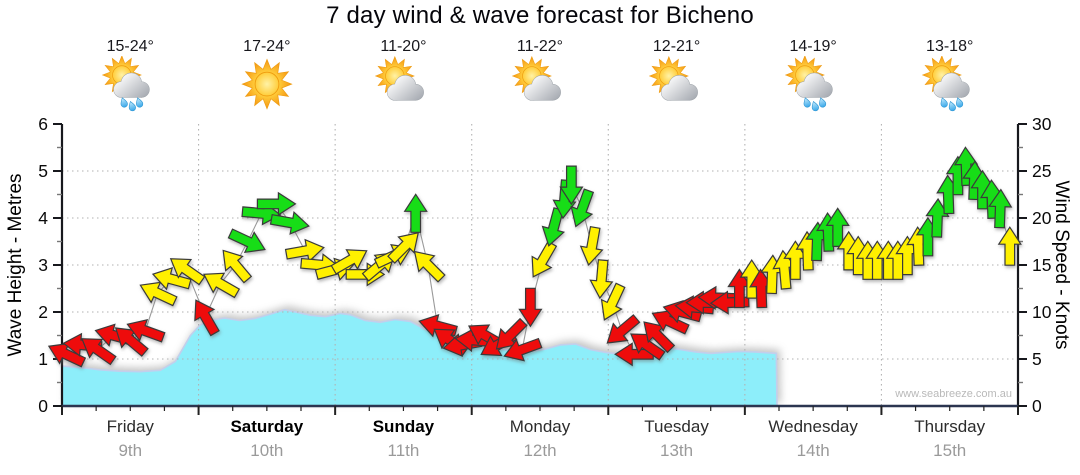 The image size is (1080, 475). I want to click on left-axis-tick-label: 5, so click(43, 171).